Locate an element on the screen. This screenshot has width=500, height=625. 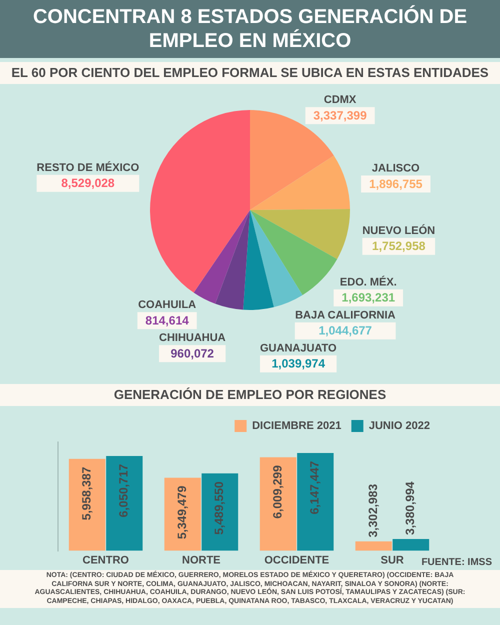
data-label: 5,349,479 is located at coordinates (181, 512).